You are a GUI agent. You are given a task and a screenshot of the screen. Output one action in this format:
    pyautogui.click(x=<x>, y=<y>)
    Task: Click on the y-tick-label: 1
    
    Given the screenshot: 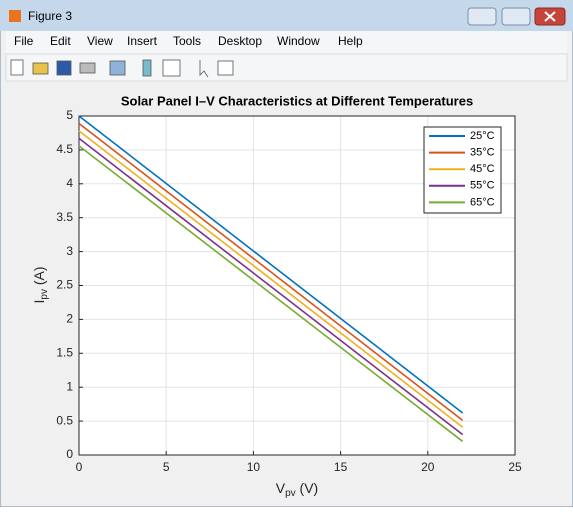 What is the action you would take?
    pyautogui.click(x=69, y=386)
    